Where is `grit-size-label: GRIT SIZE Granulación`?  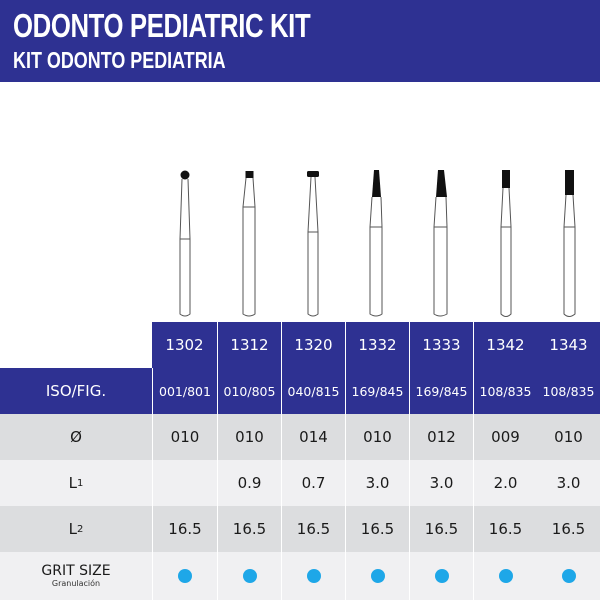
grit-size-label: GRIT SIZE Granulación is located at coordinates (76, 576).